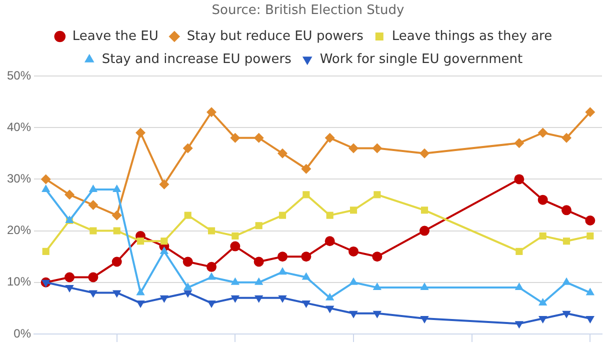  What do you see at coordinates (115, 36) in the screenshot?
I see `legend-label: Leave the EU` at bounding box center [115, 36].